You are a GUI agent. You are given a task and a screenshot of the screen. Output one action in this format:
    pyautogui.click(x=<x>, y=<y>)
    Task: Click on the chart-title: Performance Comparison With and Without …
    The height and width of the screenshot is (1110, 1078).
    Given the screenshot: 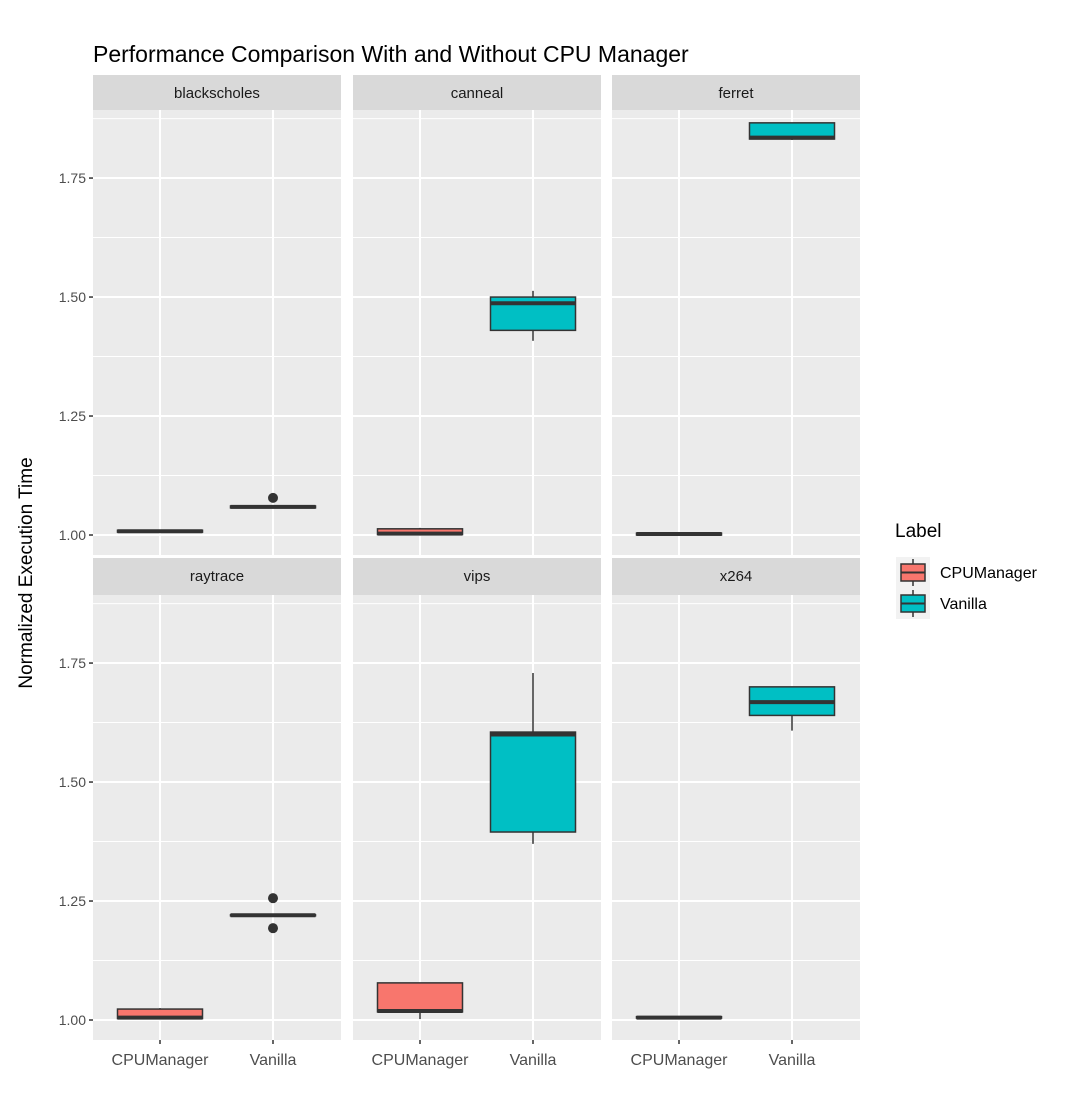 What is the action you would take?
    pyautogui.click(x=391, y=54)
    